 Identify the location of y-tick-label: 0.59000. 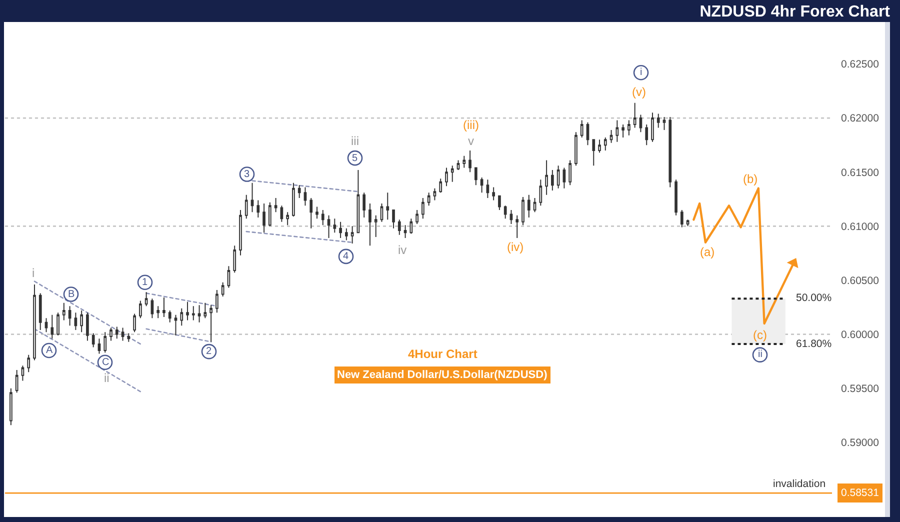
(860, 443).